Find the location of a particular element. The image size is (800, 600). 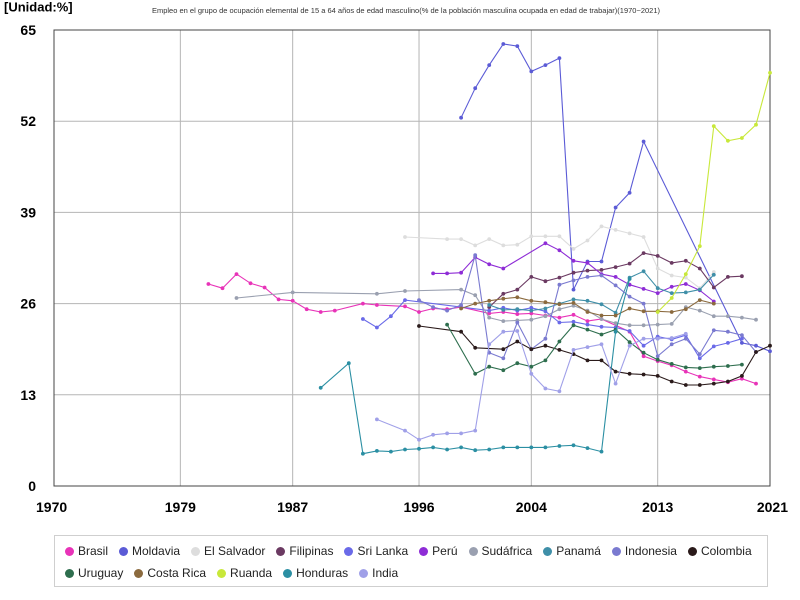

legend-label: Perú is located at coordinates (445, 551).